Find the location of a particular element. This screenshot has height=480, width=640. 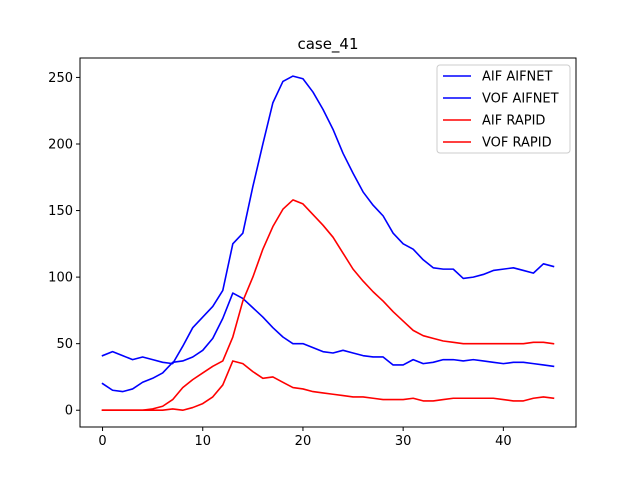

legend-label: AIF AIFNET is located at coordinates (517, 77).